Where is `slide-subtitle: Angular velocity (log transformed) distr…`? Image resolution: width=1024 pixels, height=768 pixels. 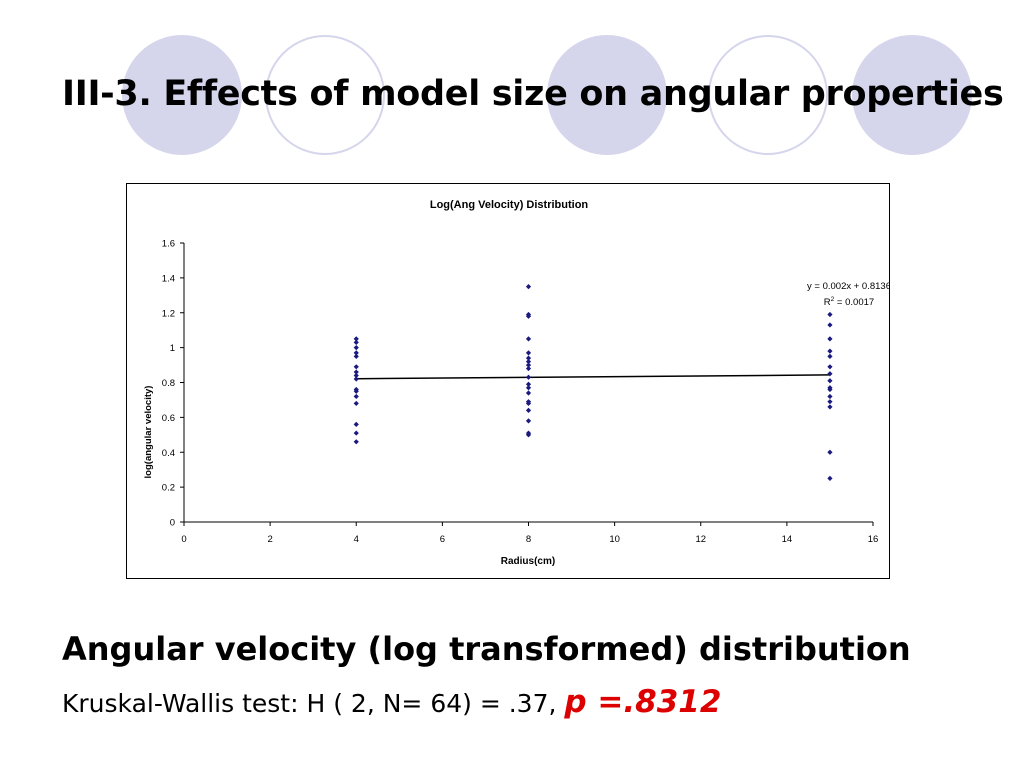 slide-subtitle: Angular velocity (log transformed) distr… is located at coordinates (486, 649).